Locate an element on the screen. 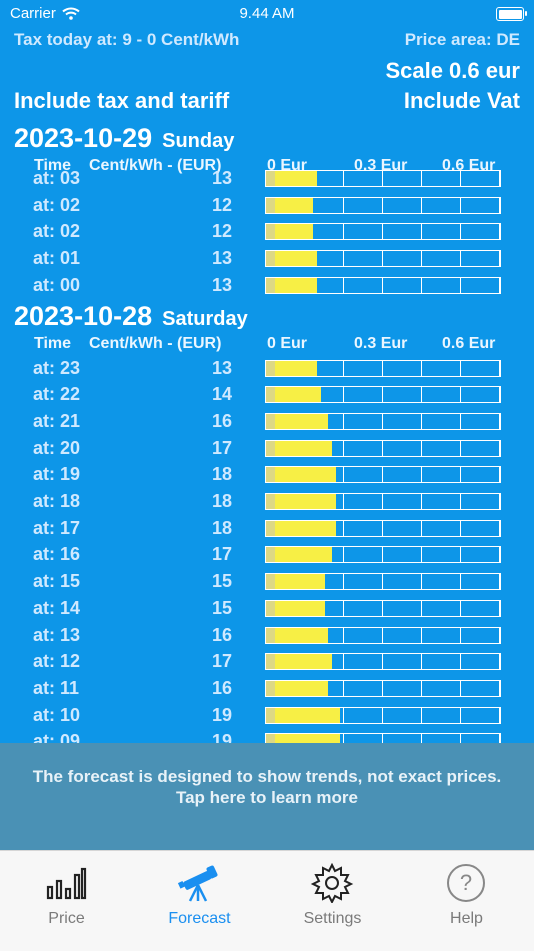  price-area-label: Price area: DE is located at coordinates (462, 39).